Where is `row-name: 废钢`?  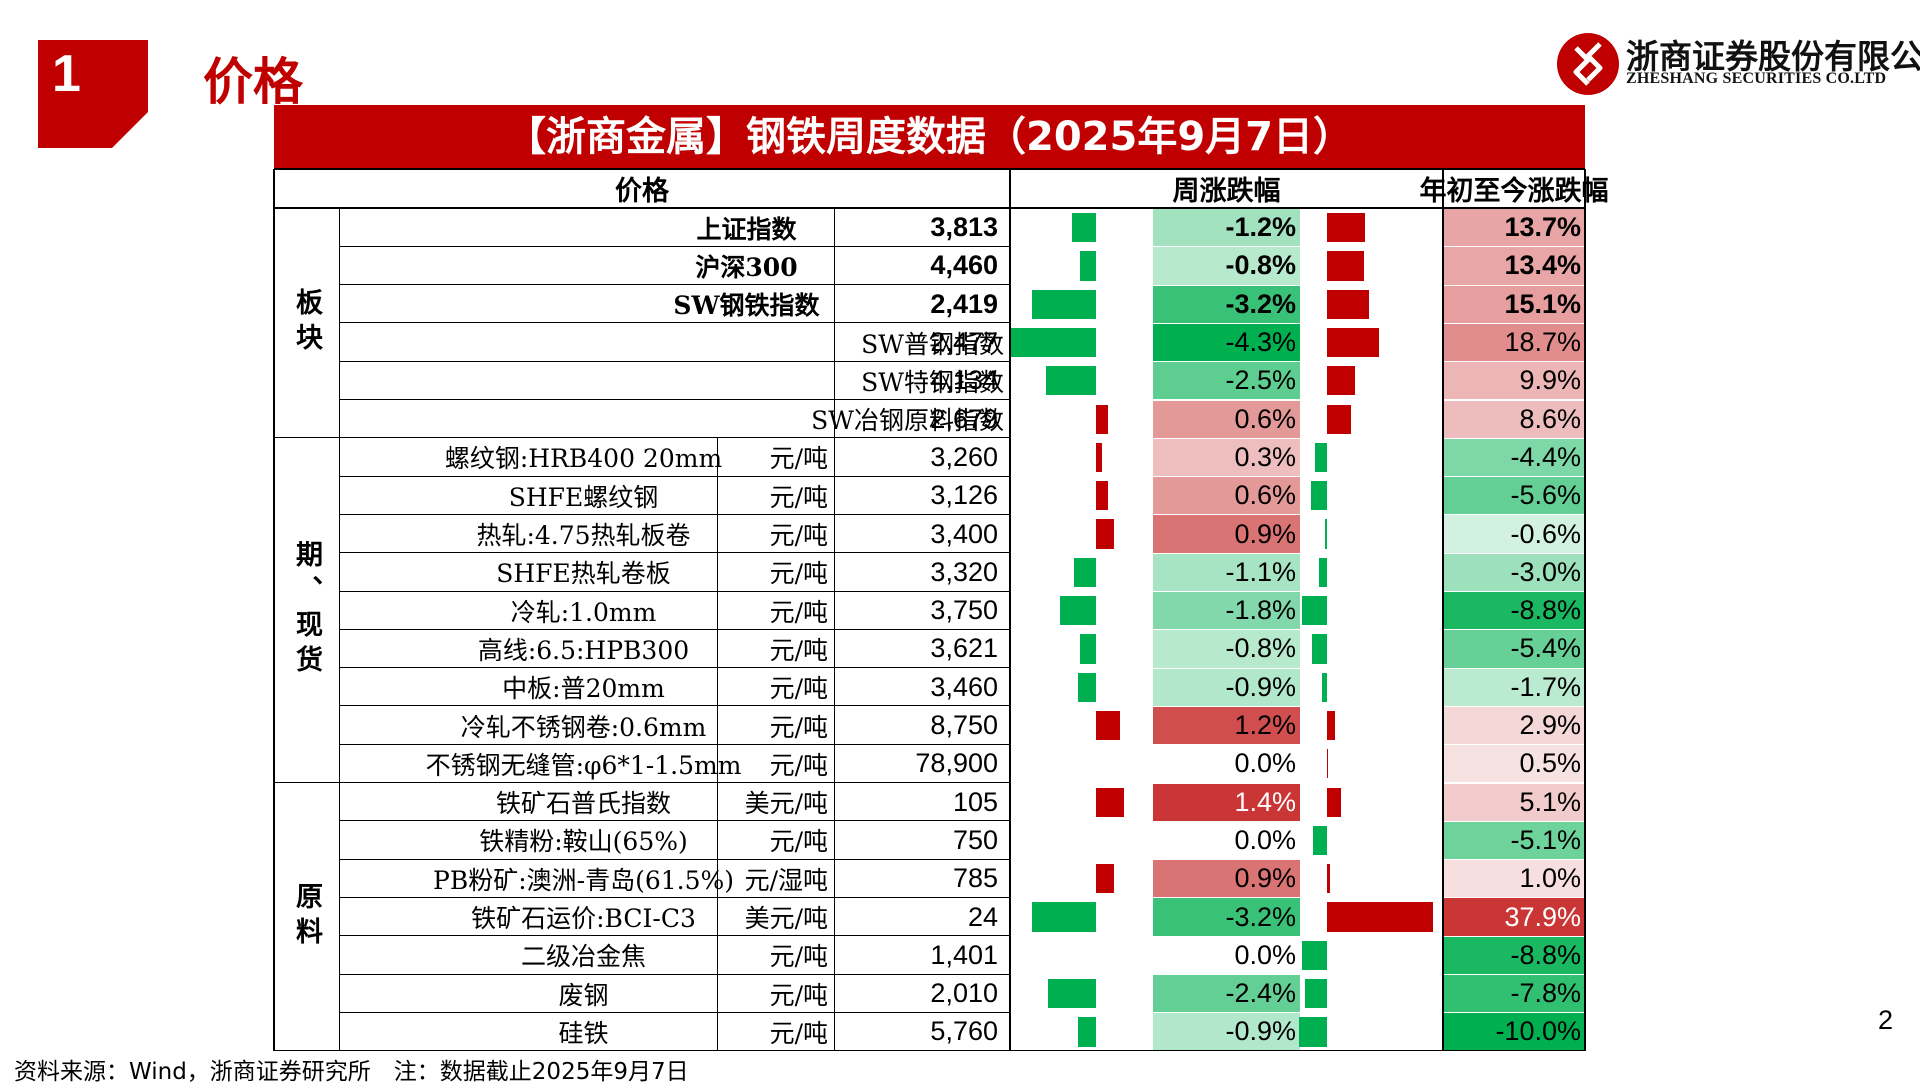
row-name: 废钢 is located at coordinates (583, 995).